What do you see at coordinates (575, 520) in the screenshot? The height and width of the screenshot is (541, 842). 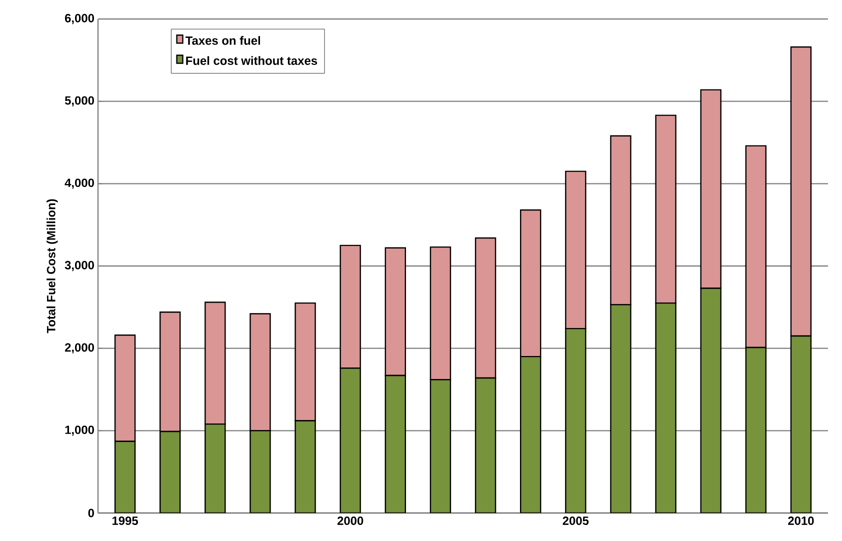 I see `x-tick-label: 2005` at bounding box center [575, 520].